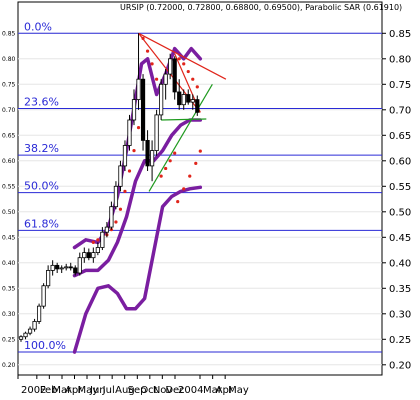 The image size is (420, 400). What do you see at coordinates (9, 365) in the screenshot?
I see `y-left-tick-label: 0.20` at bounding box center [9, 365].